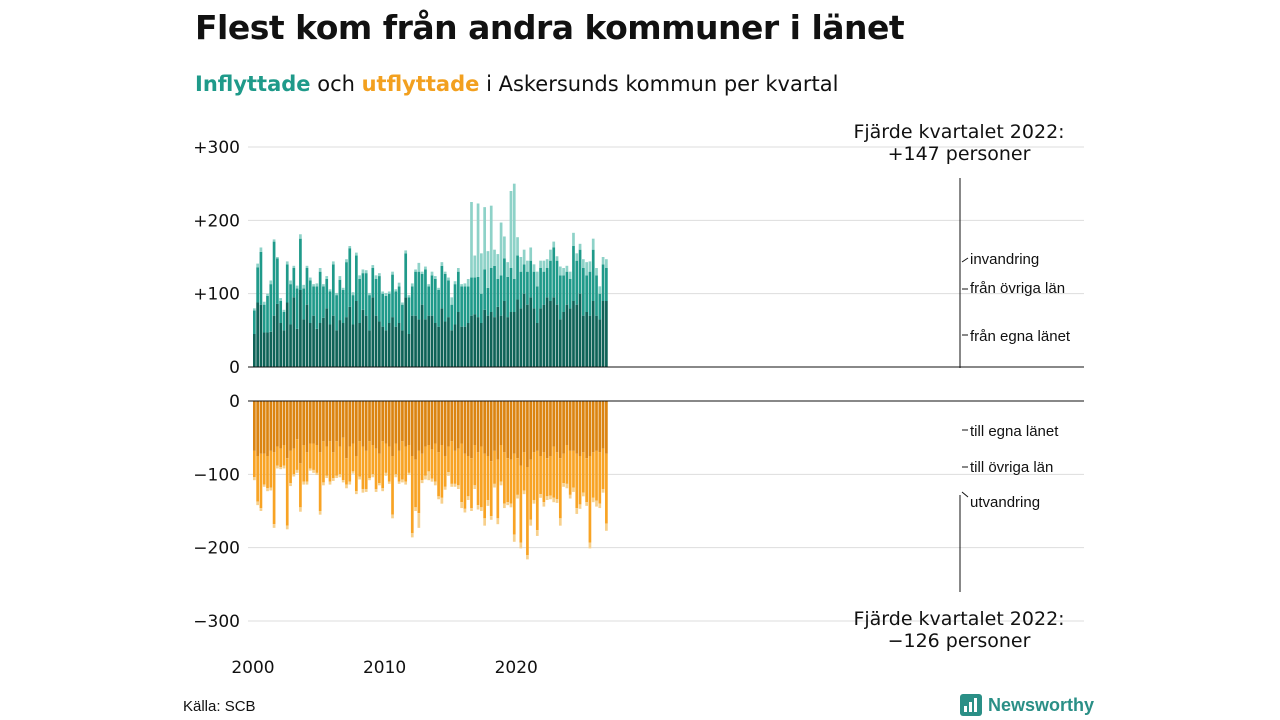 Image resolution: width=1280 pixels, height=720 pixels. What do you see at coordinates (219, 706) in the screenshot?
I see `source-note: Källa: SCB` at bounding box center [219, 706].